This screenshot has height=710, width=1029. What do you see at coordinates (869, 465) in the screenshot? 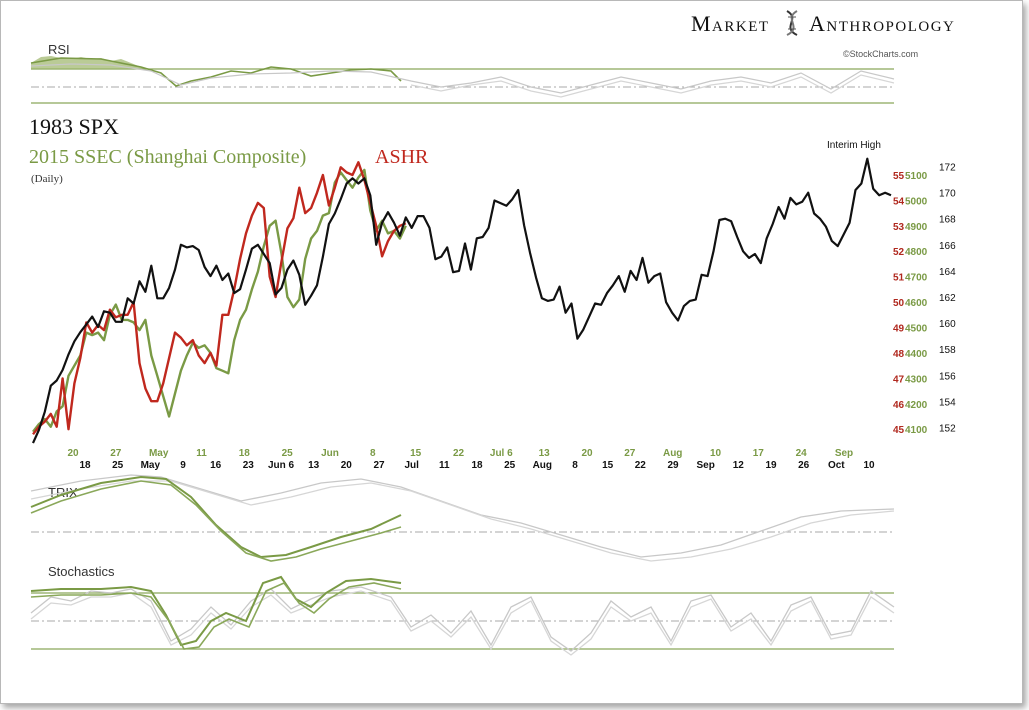
I see `x-tick-bottom: 10` at bounding box center [869, 465].